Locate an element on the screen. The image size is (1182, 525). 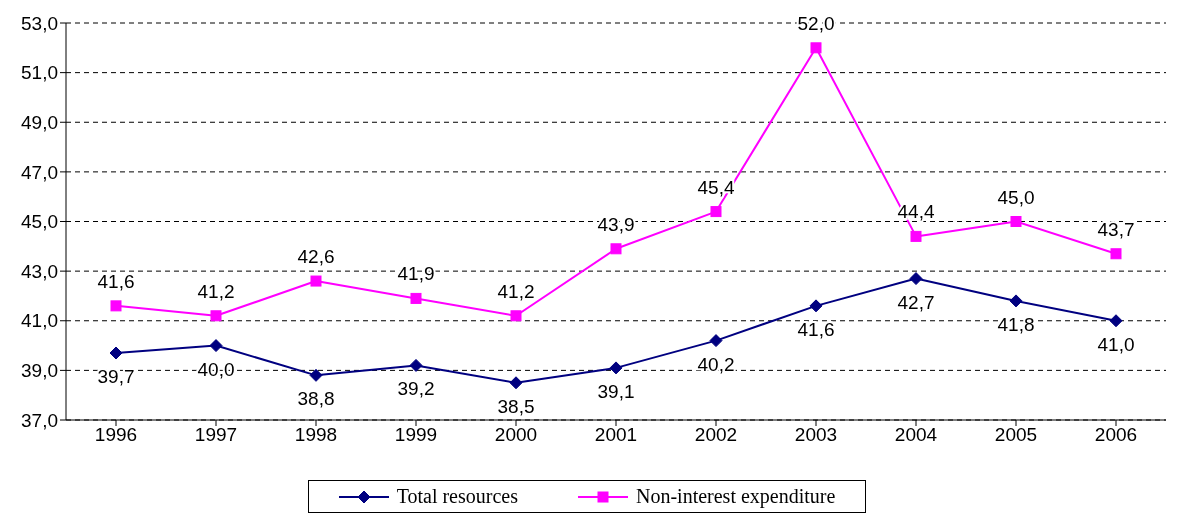
data-label: 40,0 is located at coordinates (216, 369).